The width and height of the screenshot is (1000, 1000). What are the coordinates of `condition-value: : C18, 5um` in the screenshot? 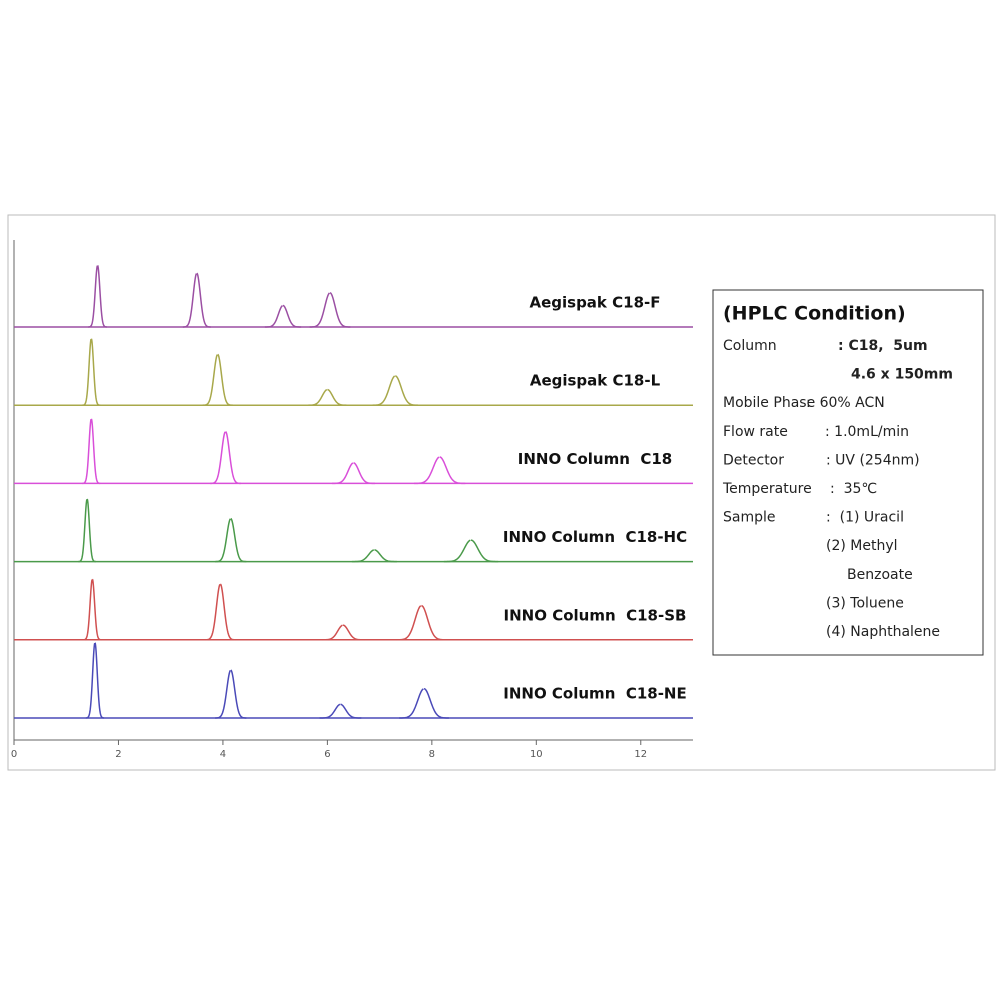 It's located at (883, 346).